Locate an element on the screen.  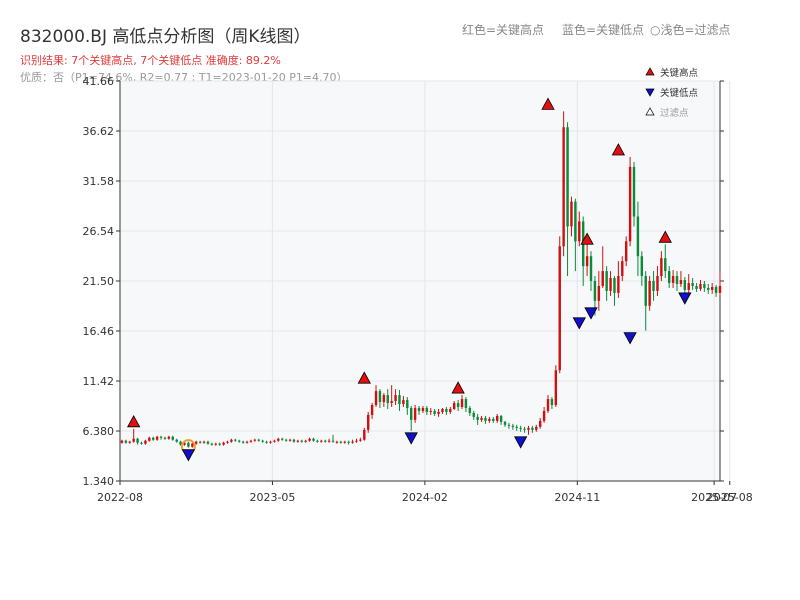
note-filtered: ○浅色=过滤点 is located at coordinates (690, 30).